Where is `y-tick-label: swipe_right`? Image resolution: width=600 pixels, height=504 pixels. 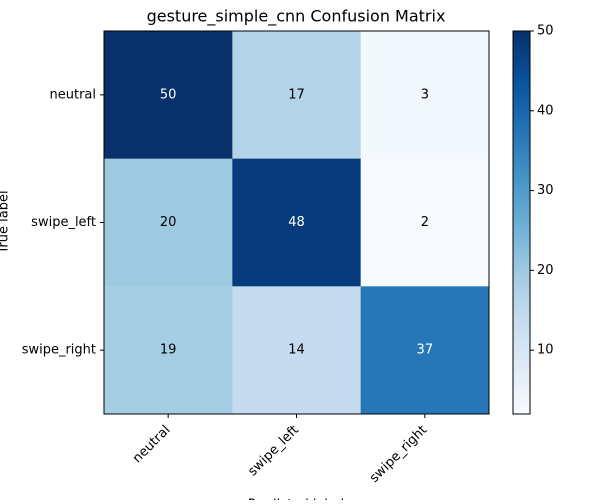 y-tick-label: swipe_right is located at coordinates (59, 350).